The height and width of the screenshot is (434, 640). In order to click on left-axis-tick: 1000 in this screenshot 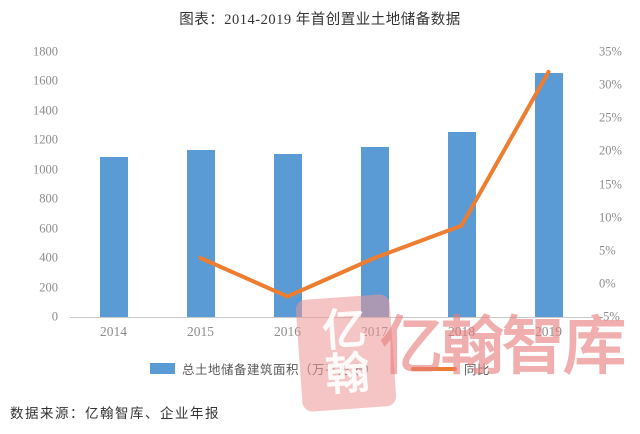, I will do `click(45, 169)`.